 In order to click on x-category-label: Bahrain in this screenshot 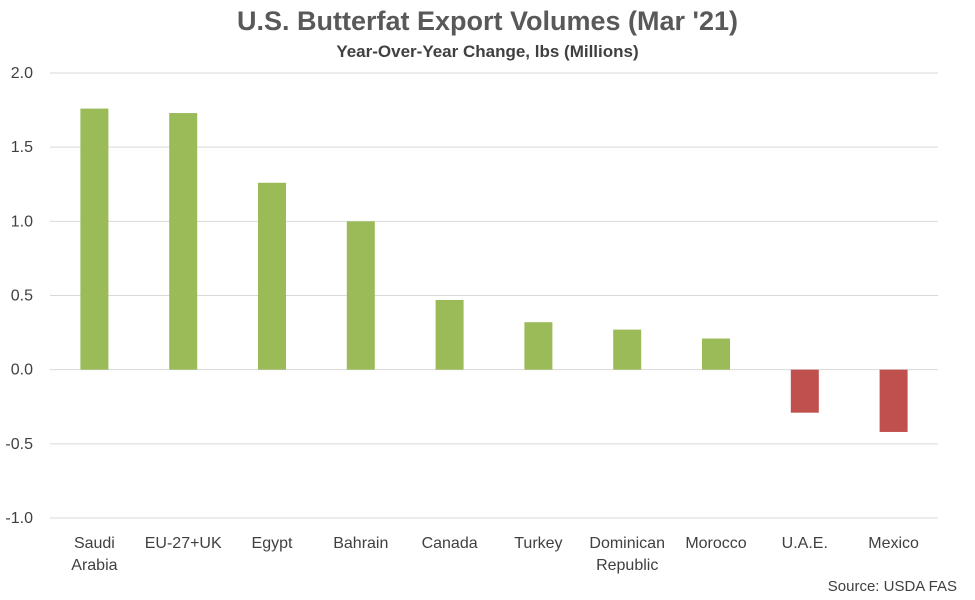, I will do `click(360, 543)`.